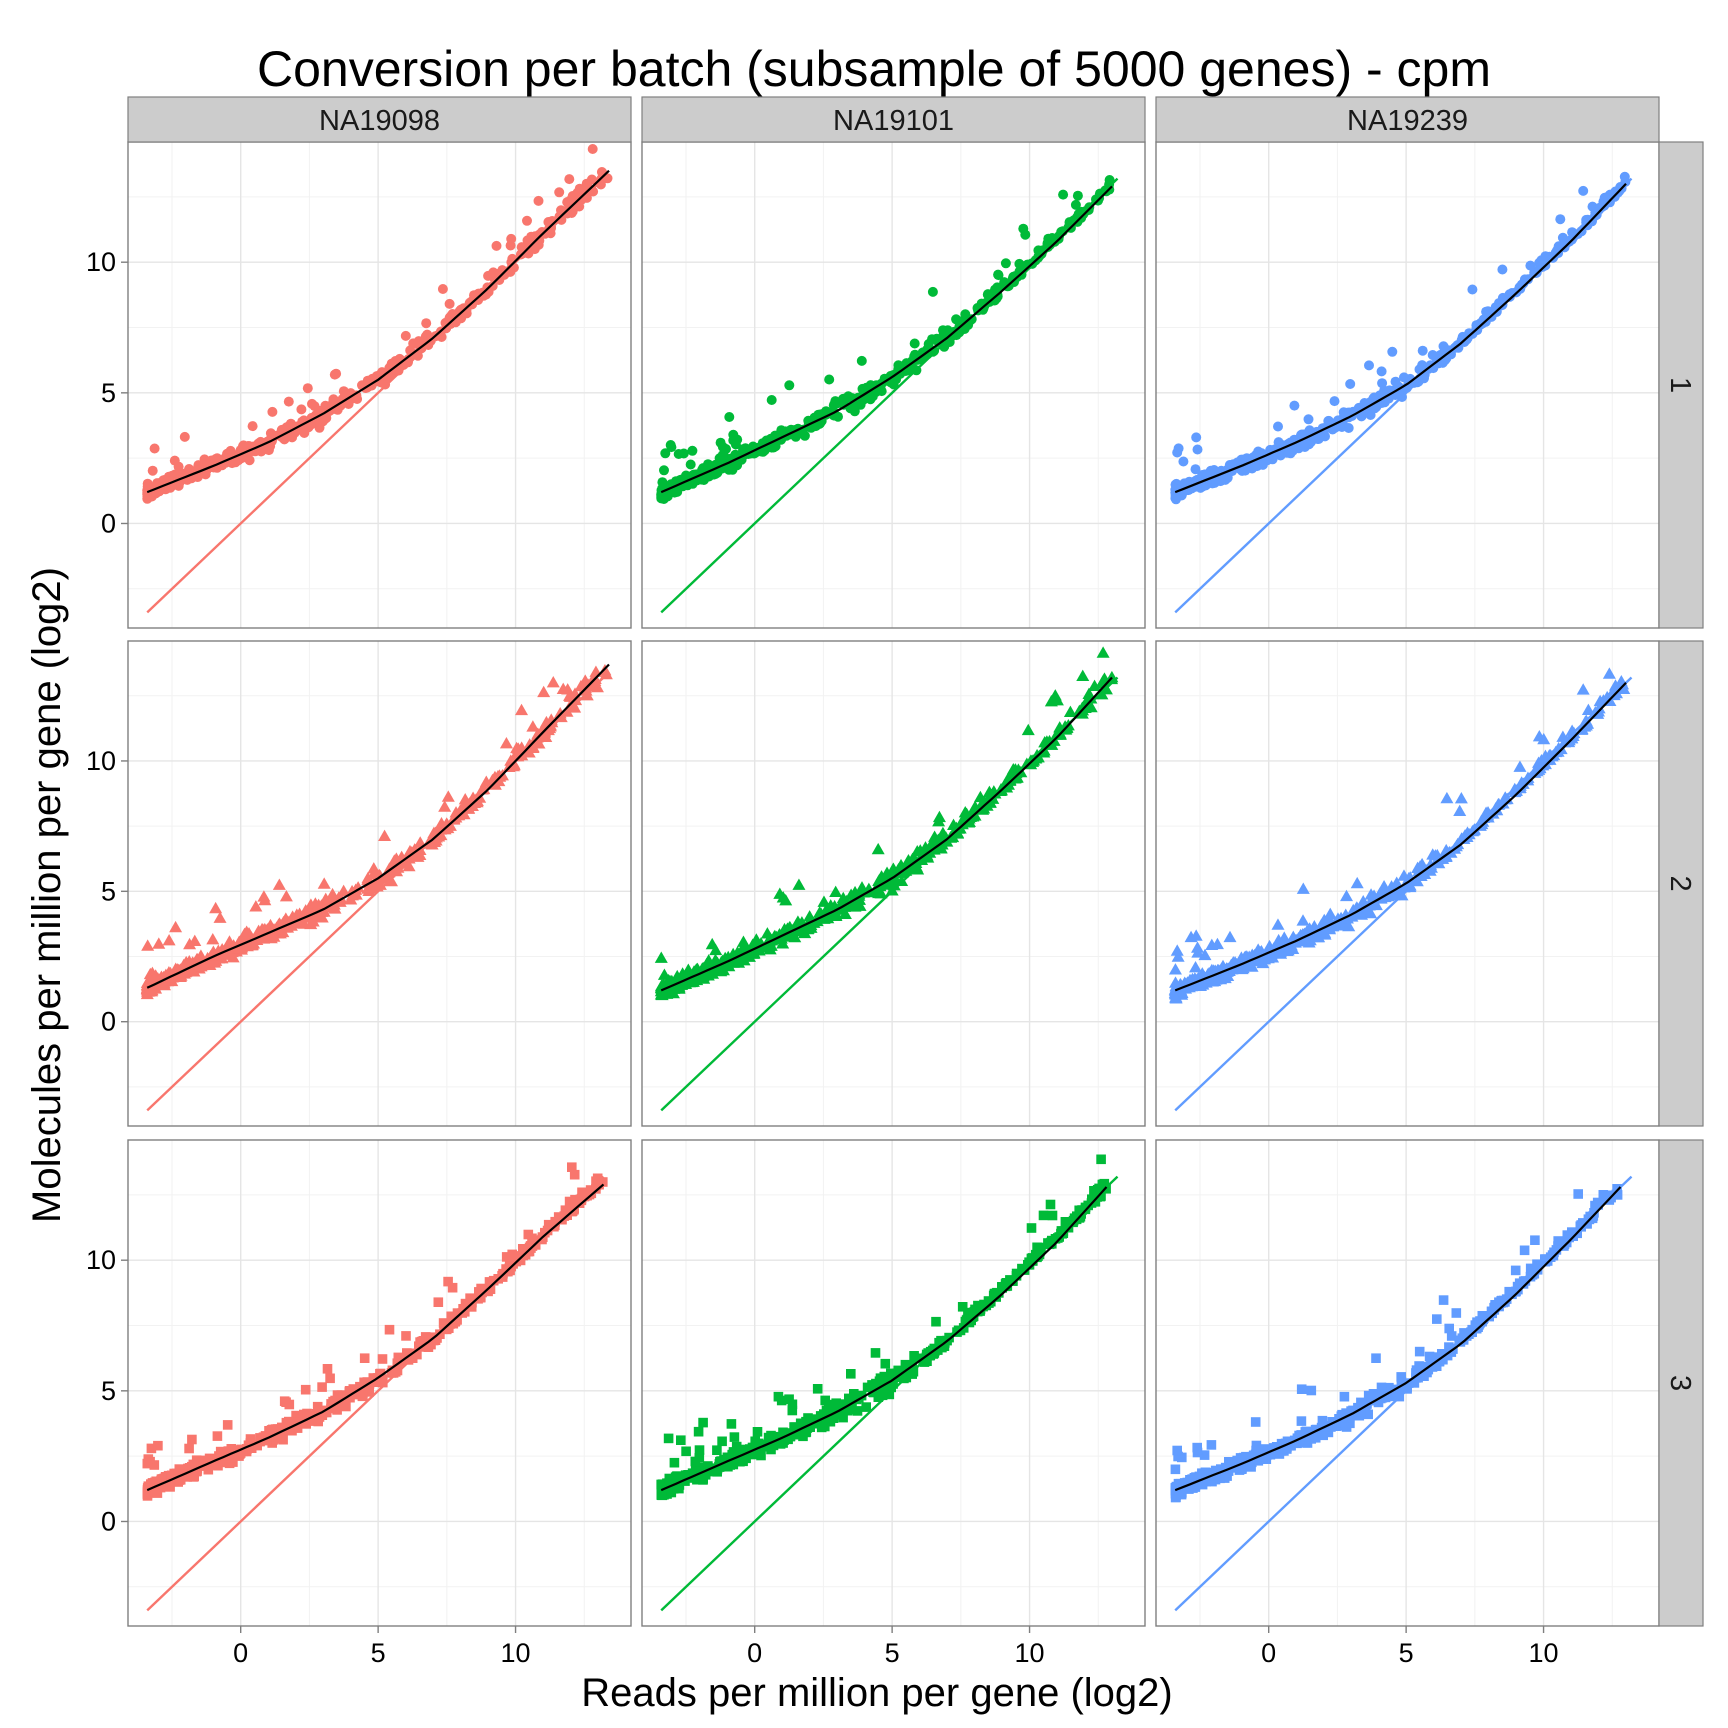 This screenshot has height=1728, width=1728. Describe the element at coordinates (1407, 119) in the screenshot. I see `strip-NA19239: NA19239` at that location.